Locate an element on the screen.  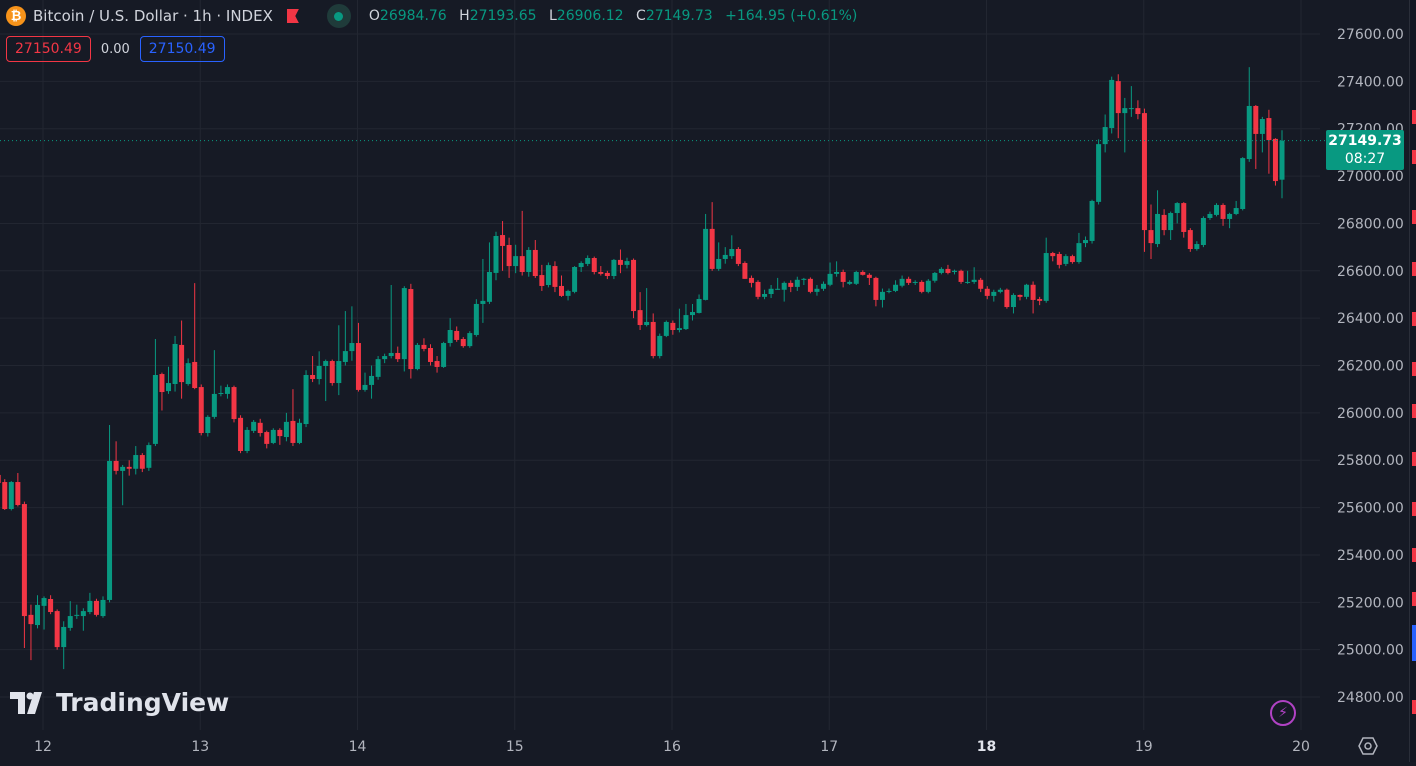
price-tick-label: 26600.00 is located at coordinates (1370, 272).